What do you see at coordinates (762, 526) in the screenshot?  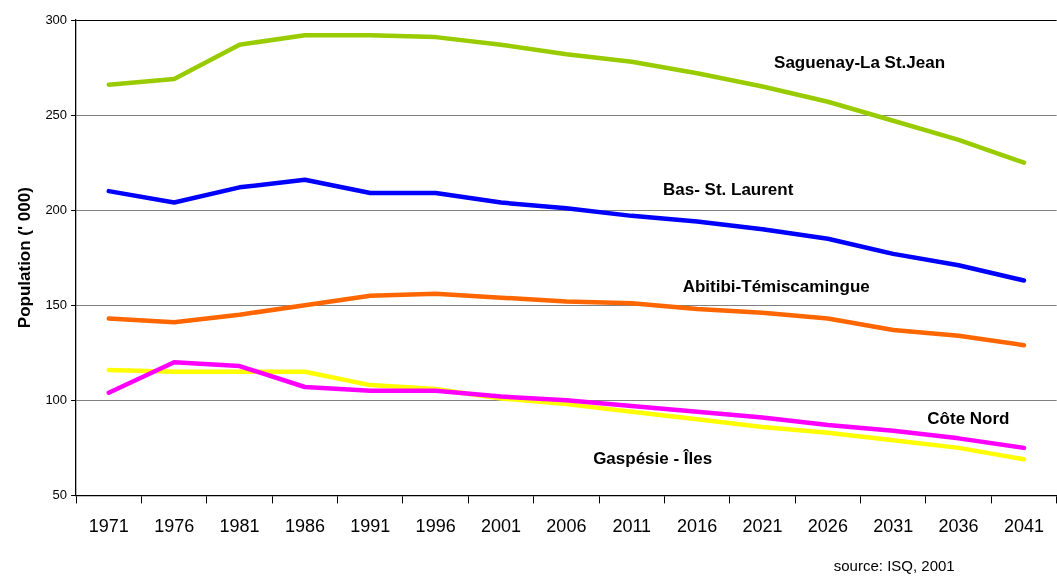 I see `x-tick-label: 2021` at bounding box center [762, 526].